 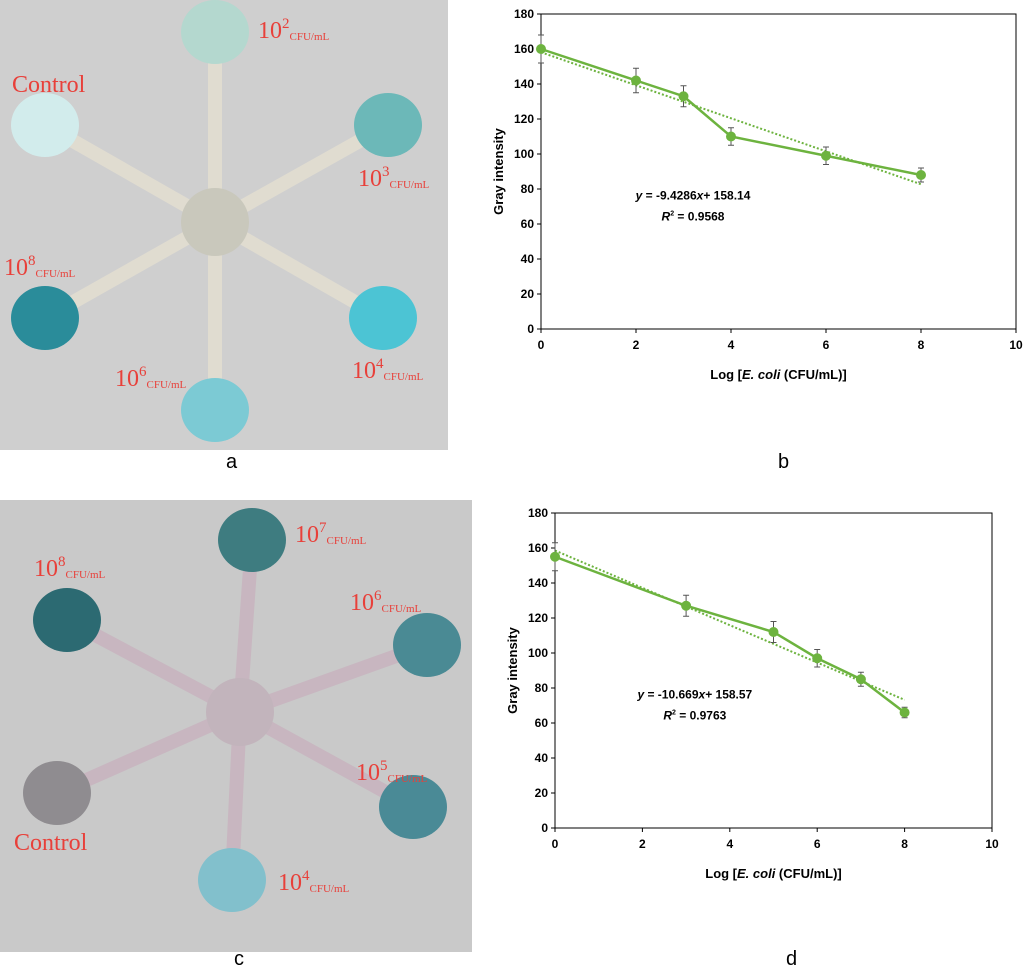 I want to click on plot-frame, so click(x=773, y=670).